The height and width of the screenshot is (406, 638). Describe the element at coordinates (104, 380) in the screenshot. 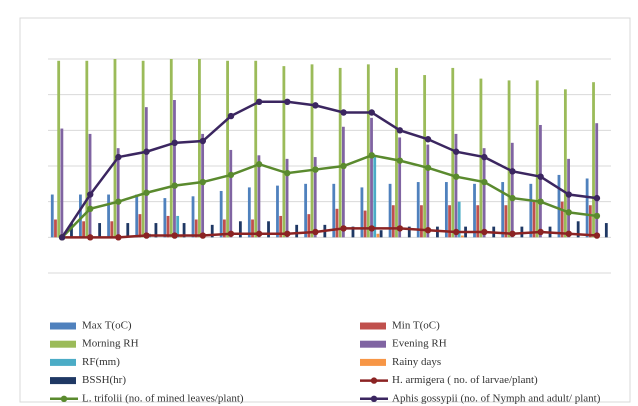

I see `legend-label: BSSH(hr)` at that location.